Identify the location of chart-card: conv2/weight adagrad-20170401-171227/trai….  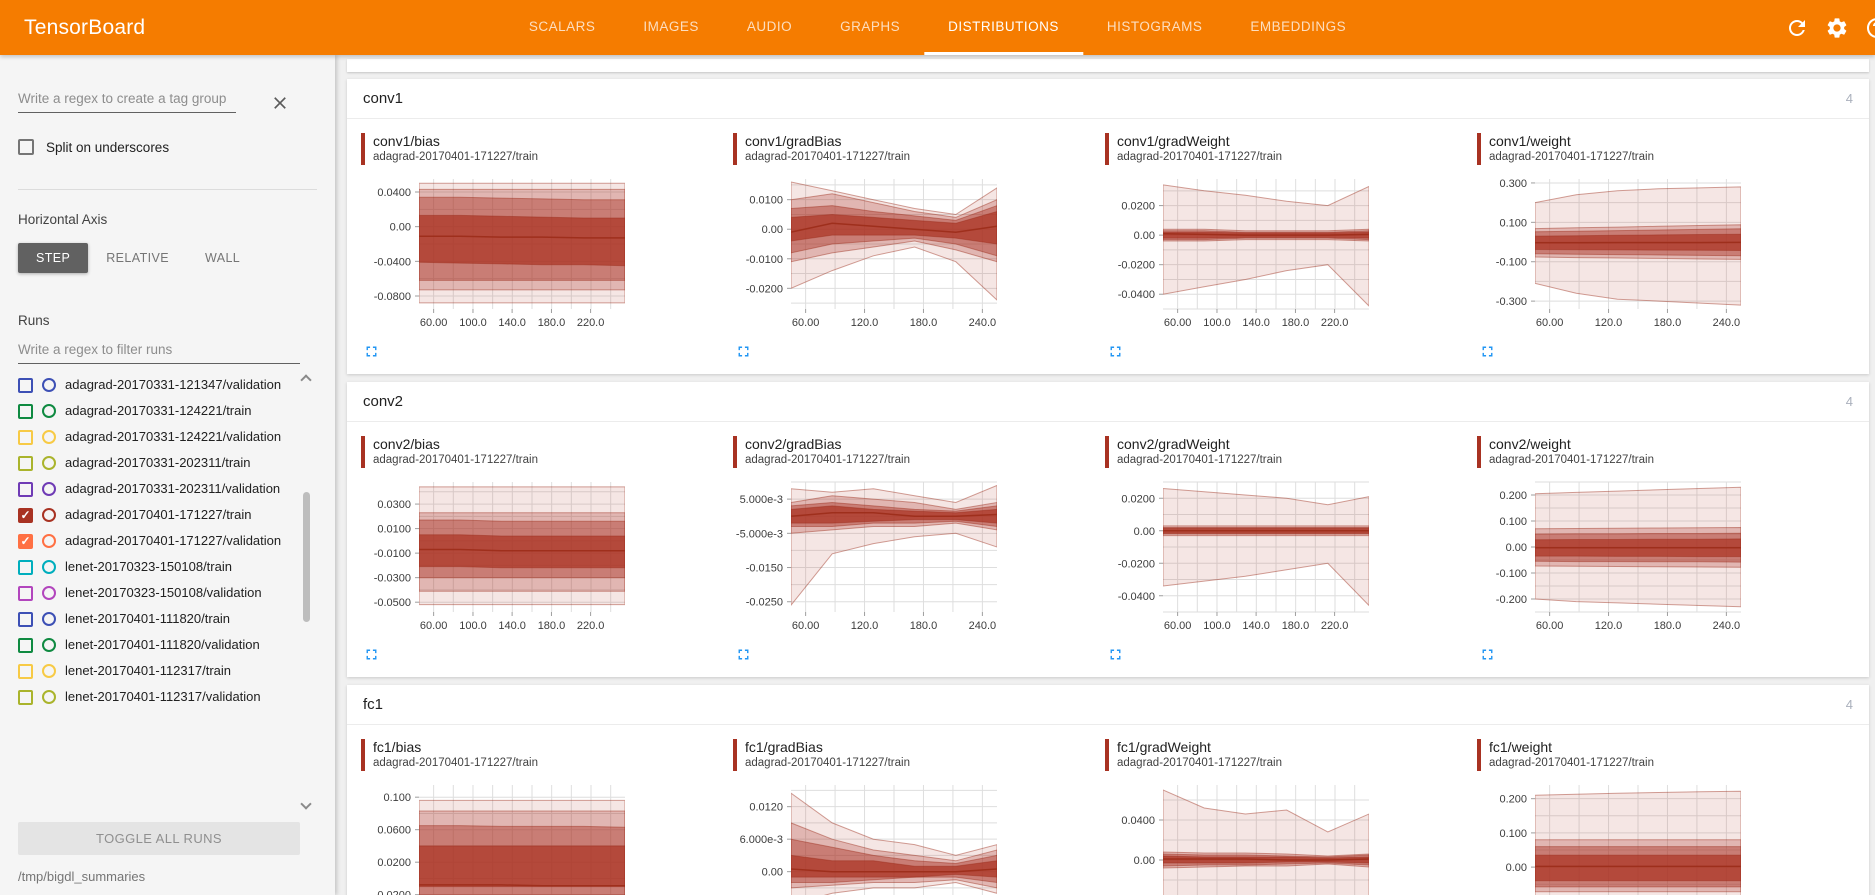
(1661, 554).